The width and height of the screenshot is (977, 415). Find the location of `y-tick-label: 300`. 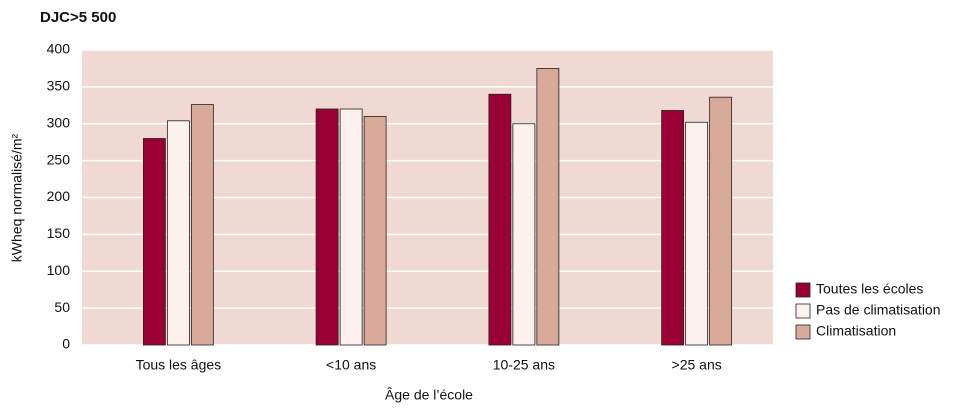

y-tick-label: 300 is located at coordinates (59, 122).